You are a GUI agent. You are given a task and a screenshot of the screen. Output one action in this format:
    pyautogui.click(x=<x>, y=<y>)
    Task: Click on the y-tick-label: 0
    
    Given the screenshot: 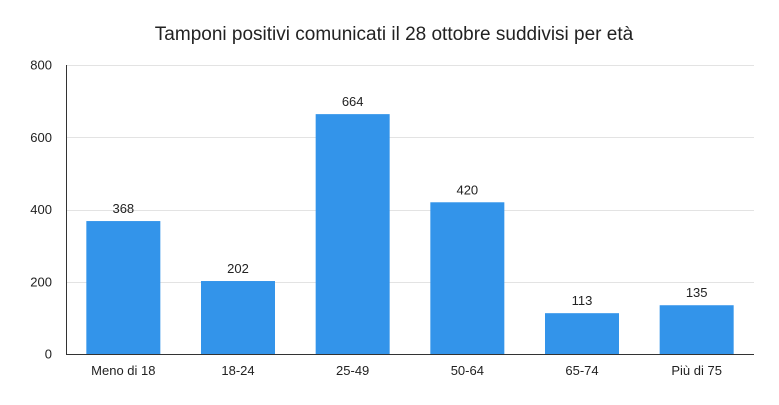 What is the action you would take?
    pyautogui.click(x=48, y=354)
    